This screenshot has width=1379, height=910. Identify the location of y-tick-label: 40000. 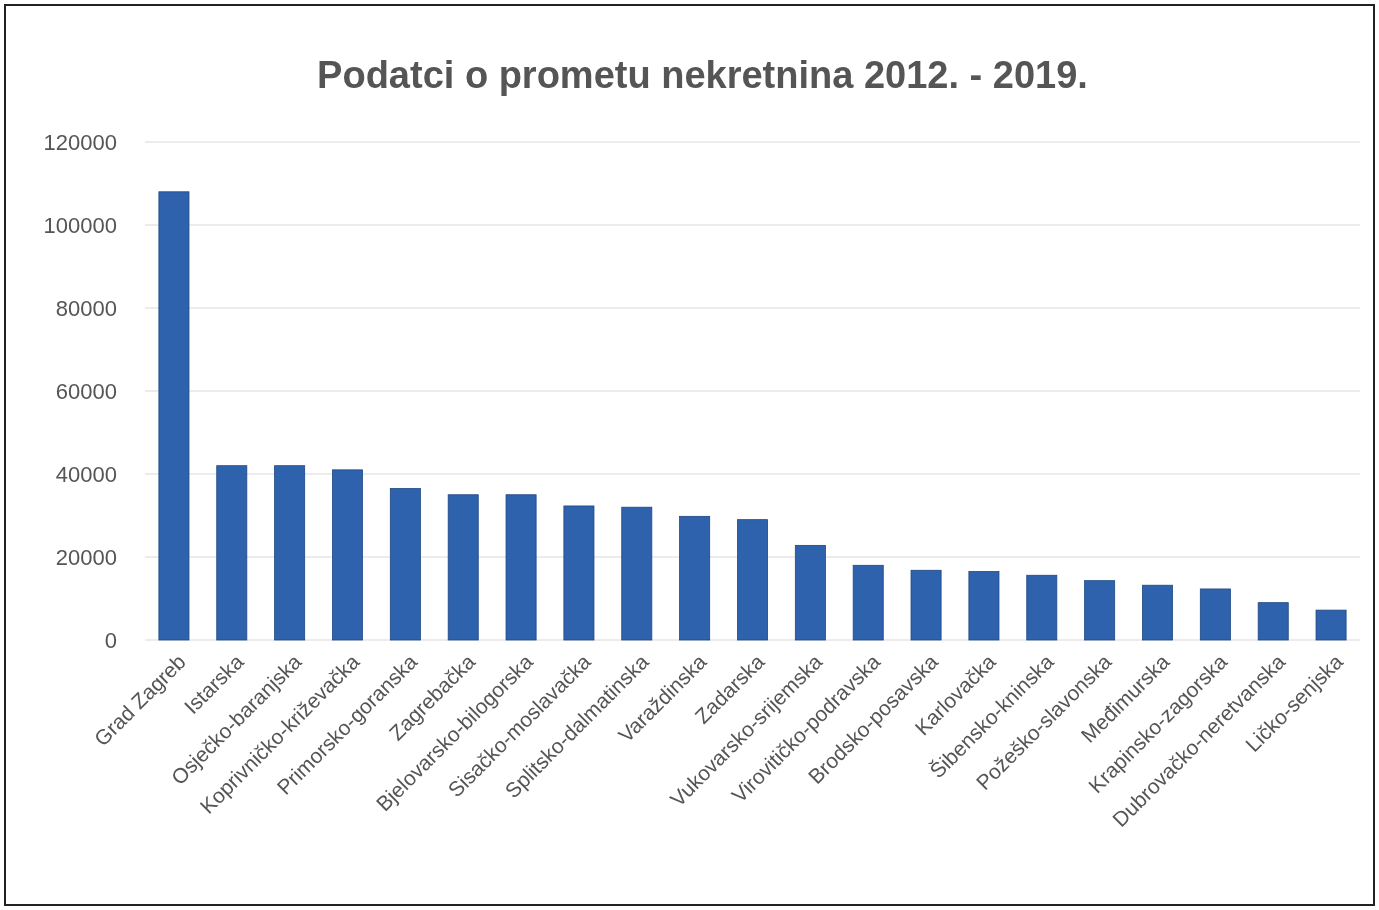
(86, 474).